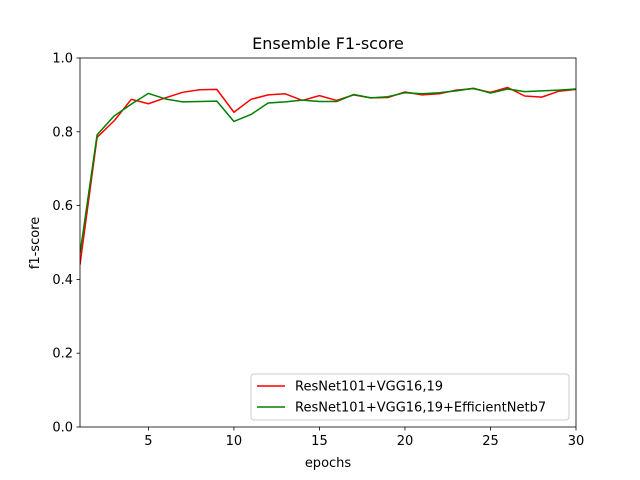  I want to click on chart-title: Ensemble F1-score, so click(328, 43).